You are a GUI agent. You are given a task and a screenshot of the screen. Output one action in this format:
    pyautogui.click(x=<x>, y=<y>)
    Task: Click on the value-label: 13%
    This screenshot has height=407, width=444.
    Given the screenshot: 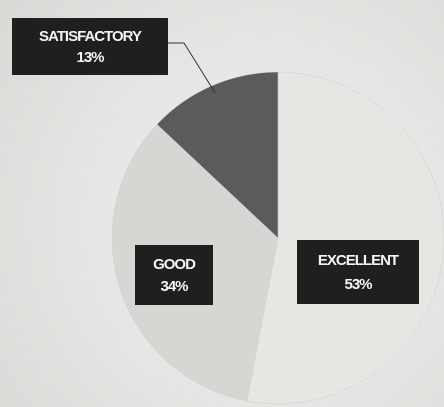 What is the action you would take?
    pyautogui.click(x=90, y=57)
    